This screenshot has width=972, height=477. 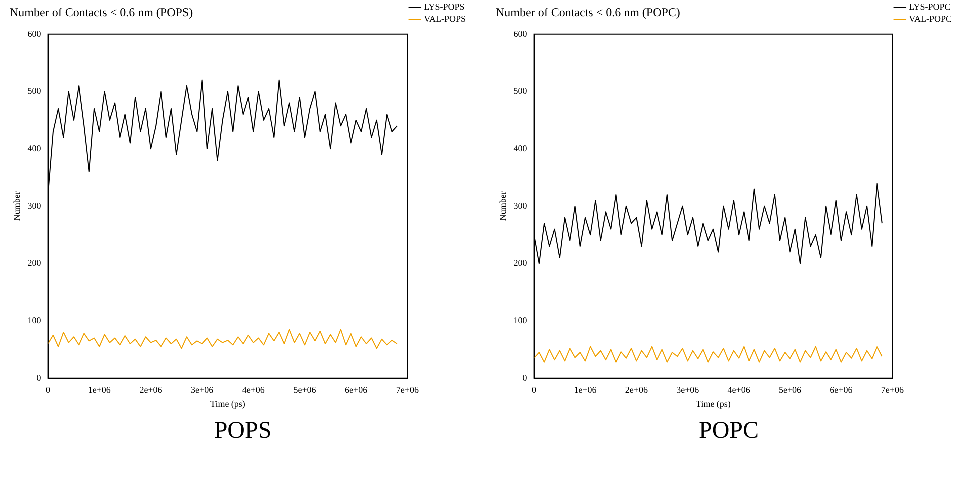 What do you see at coordinates (102, 12) in the screenshot?
I see `chart-title: Number of Contacts < 0.6 nm (POPS)` at bounding box center [102, 12].